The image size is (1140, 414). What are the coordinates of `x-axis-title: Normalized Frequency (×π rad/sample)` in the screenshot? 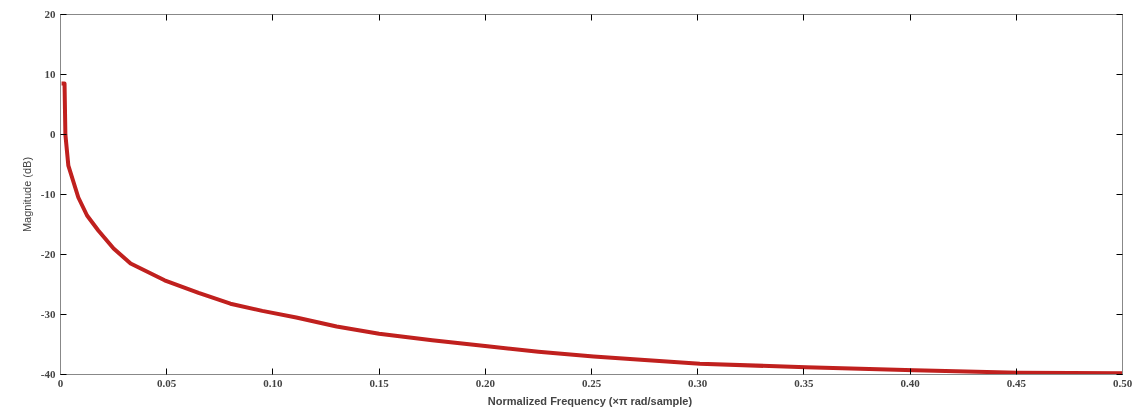 It's located at (590, 400).